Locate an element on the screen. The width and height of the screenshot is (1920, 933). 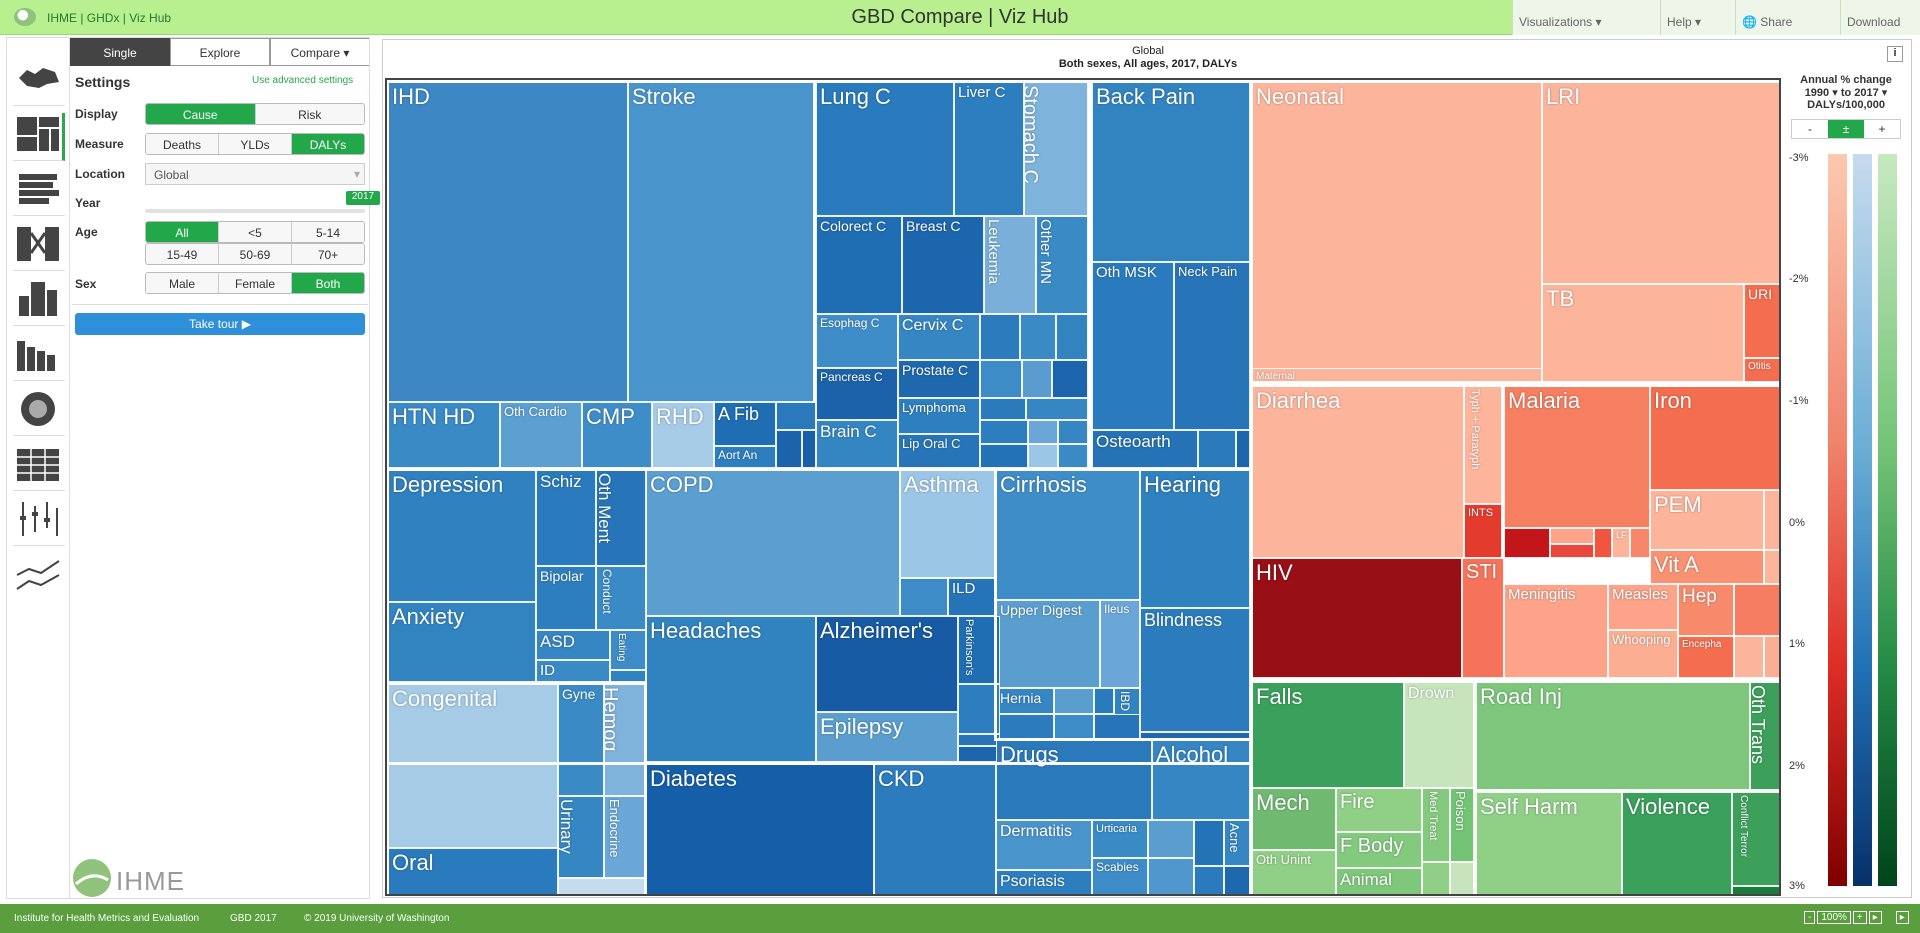
map-icon is located at coordinates (39, 82).